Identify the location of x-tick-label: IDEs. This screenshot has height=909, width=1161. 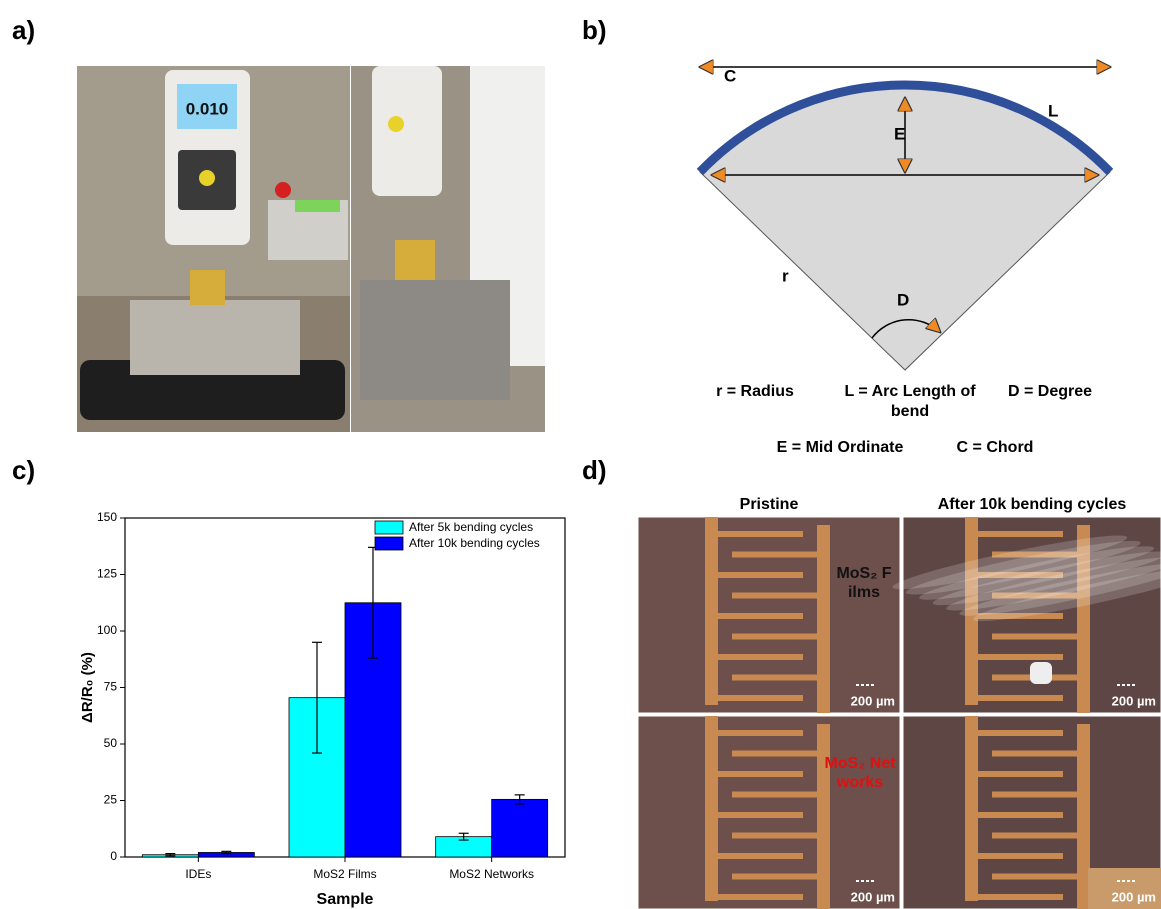
(198, 874).